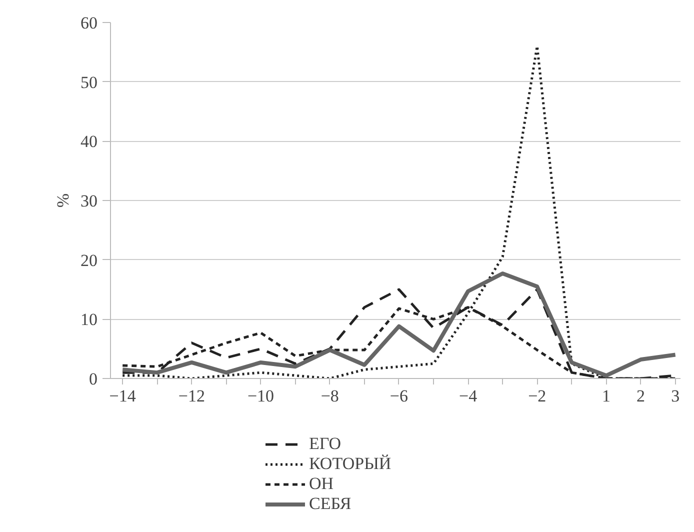  What do you see at coordinates (330, 504) in the screenshot?
I see `legend-label: СЕБЯ` at bounding box center [330, 504].